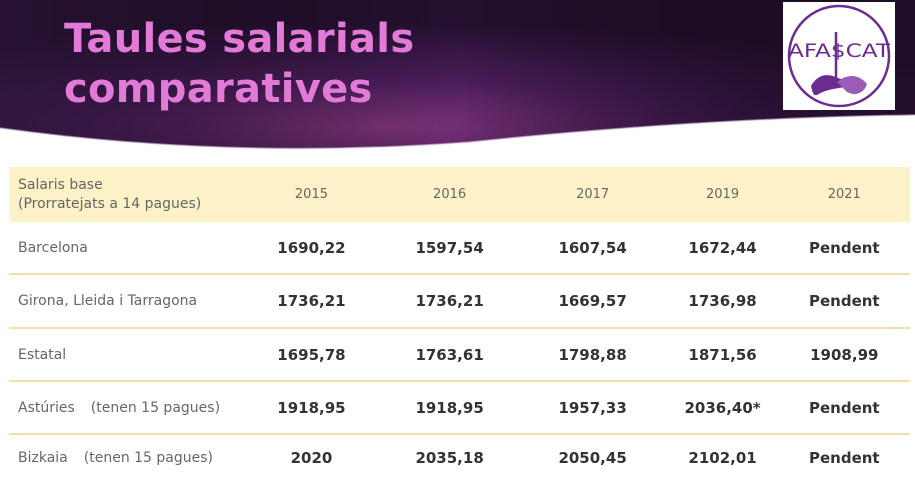 The image size is (915, 480). Describe the element at coordinates (592, 247) in the screenshot. I see `salary-cell: 1607,54` at that location.